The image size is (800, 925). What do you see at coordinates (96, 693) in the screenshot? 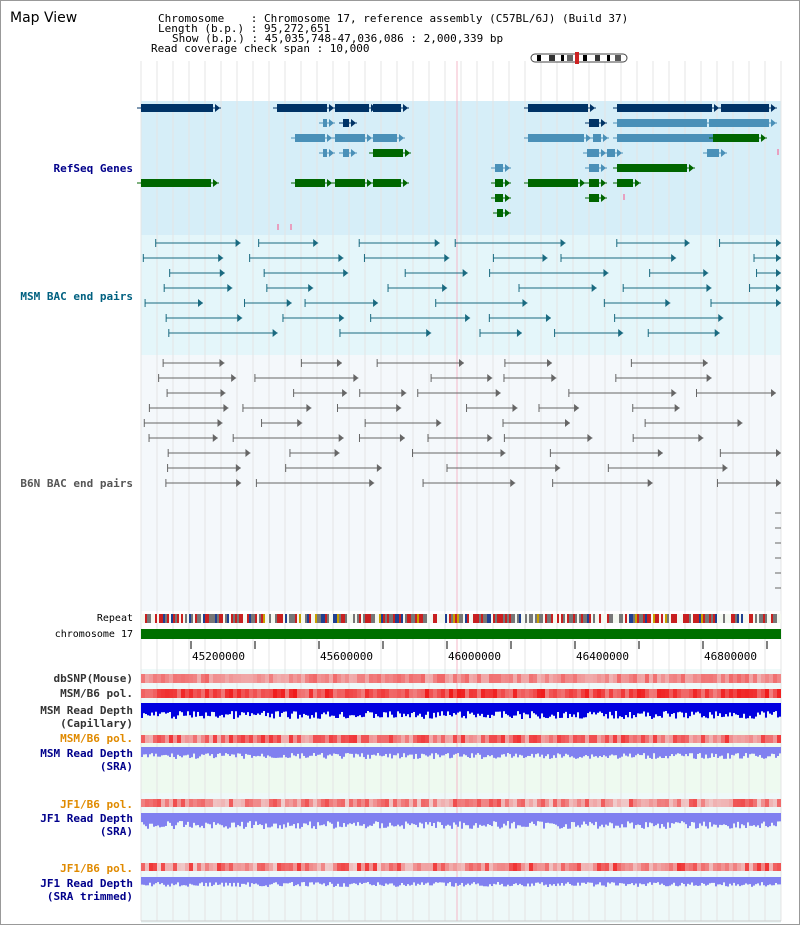
I see `track-label-msm-b6-pol-1: MSM/B6 pol.` at bounding box center [96, 693].